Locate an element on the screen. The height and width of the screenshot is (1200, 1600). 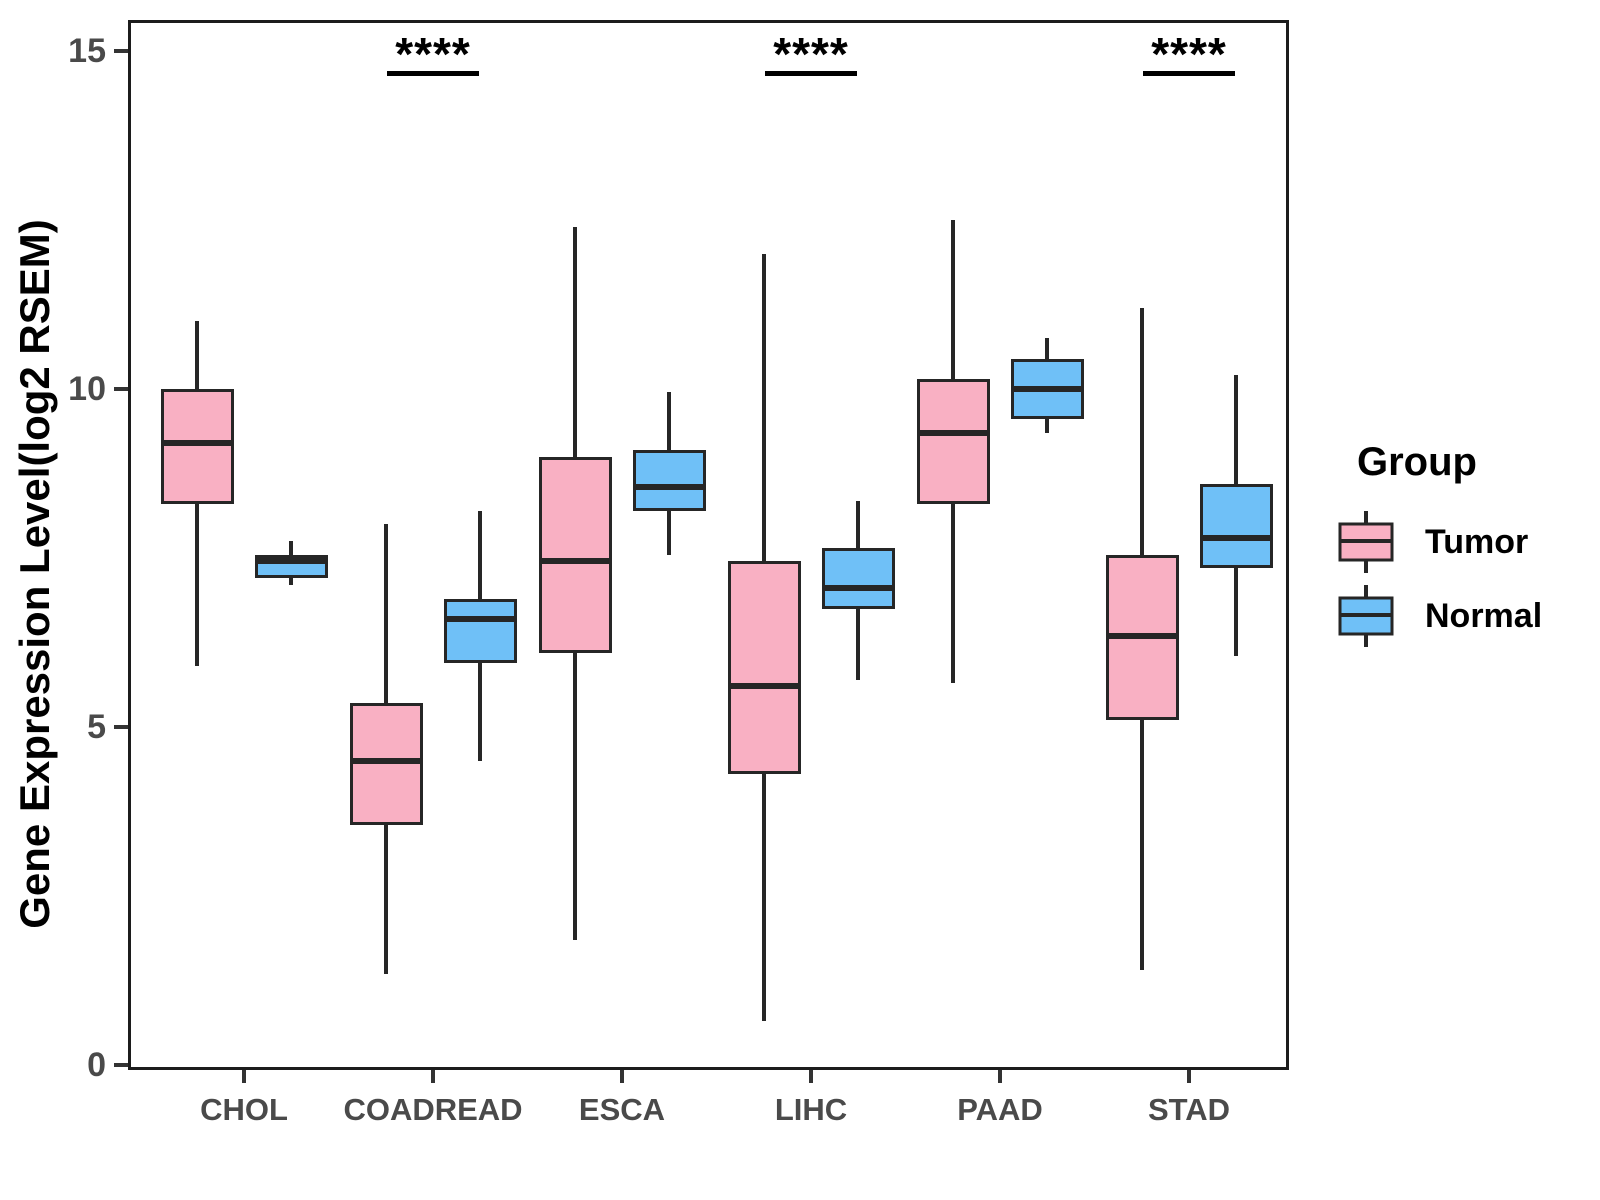
significance-stars-lihc: **** is located at coordinates (811, 54).